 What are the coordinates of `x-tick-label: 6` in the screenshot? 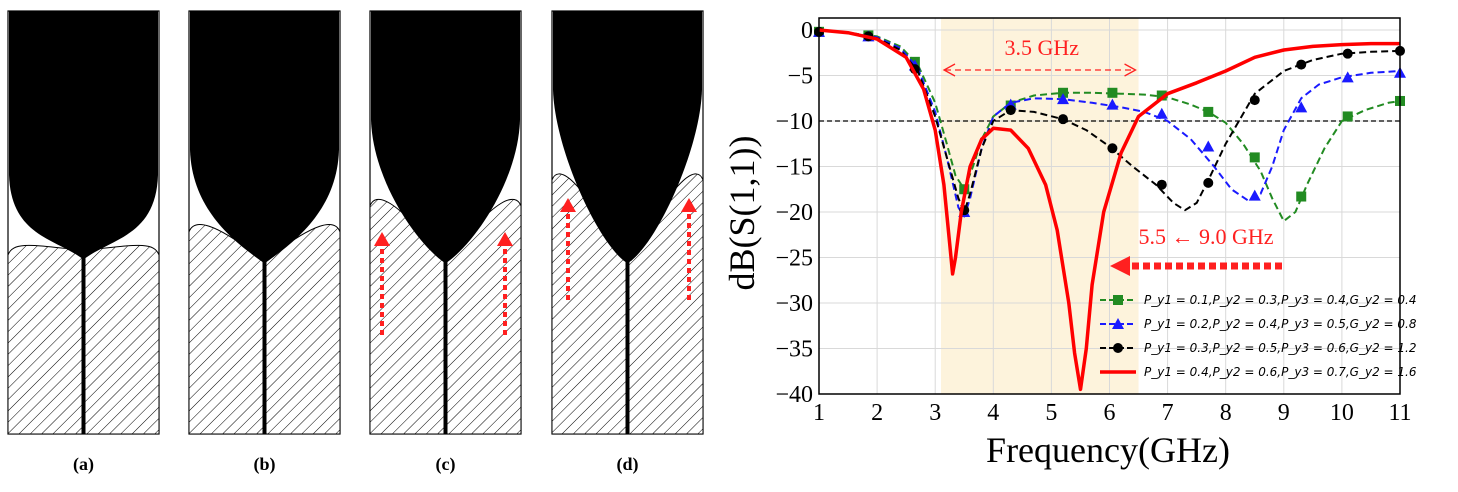 It's located at (1110, 413).